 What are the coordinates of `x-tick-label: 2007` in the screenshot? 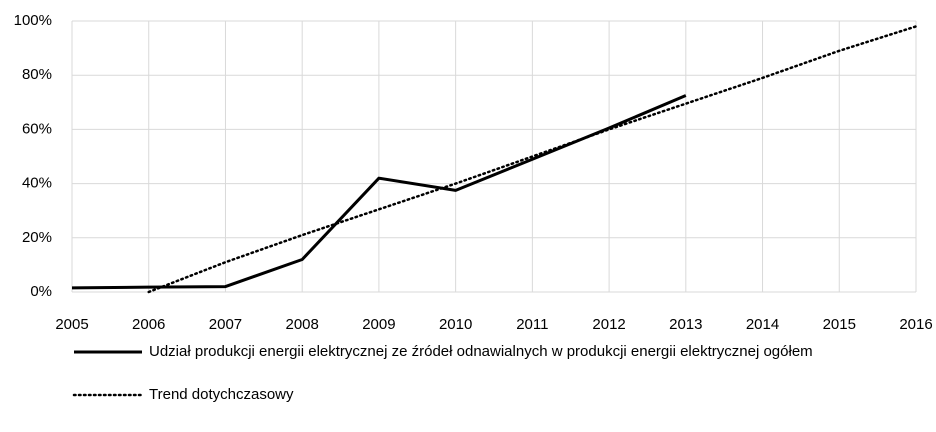 It's located at (225, 324).